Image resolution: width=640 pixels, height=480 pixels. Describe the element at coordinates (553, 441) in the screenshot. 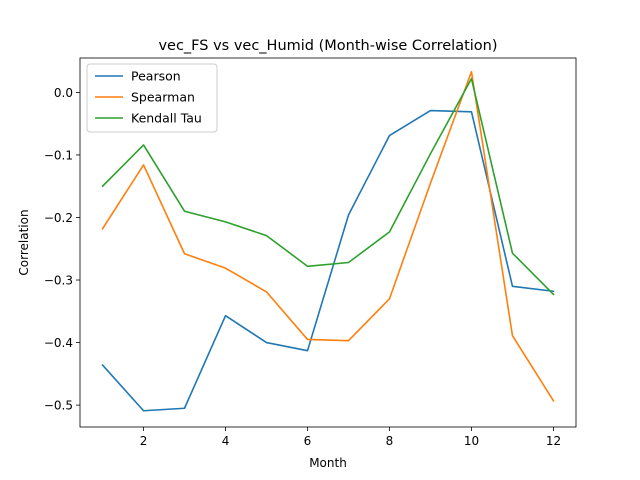

I see `x-tick-label: 12` at that location.